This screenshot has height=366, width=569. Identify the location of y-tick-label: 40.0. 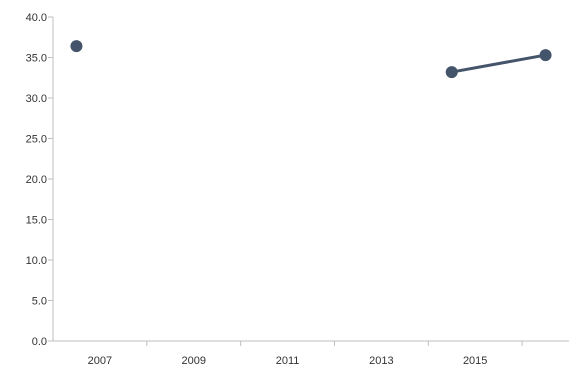
(36, 18).